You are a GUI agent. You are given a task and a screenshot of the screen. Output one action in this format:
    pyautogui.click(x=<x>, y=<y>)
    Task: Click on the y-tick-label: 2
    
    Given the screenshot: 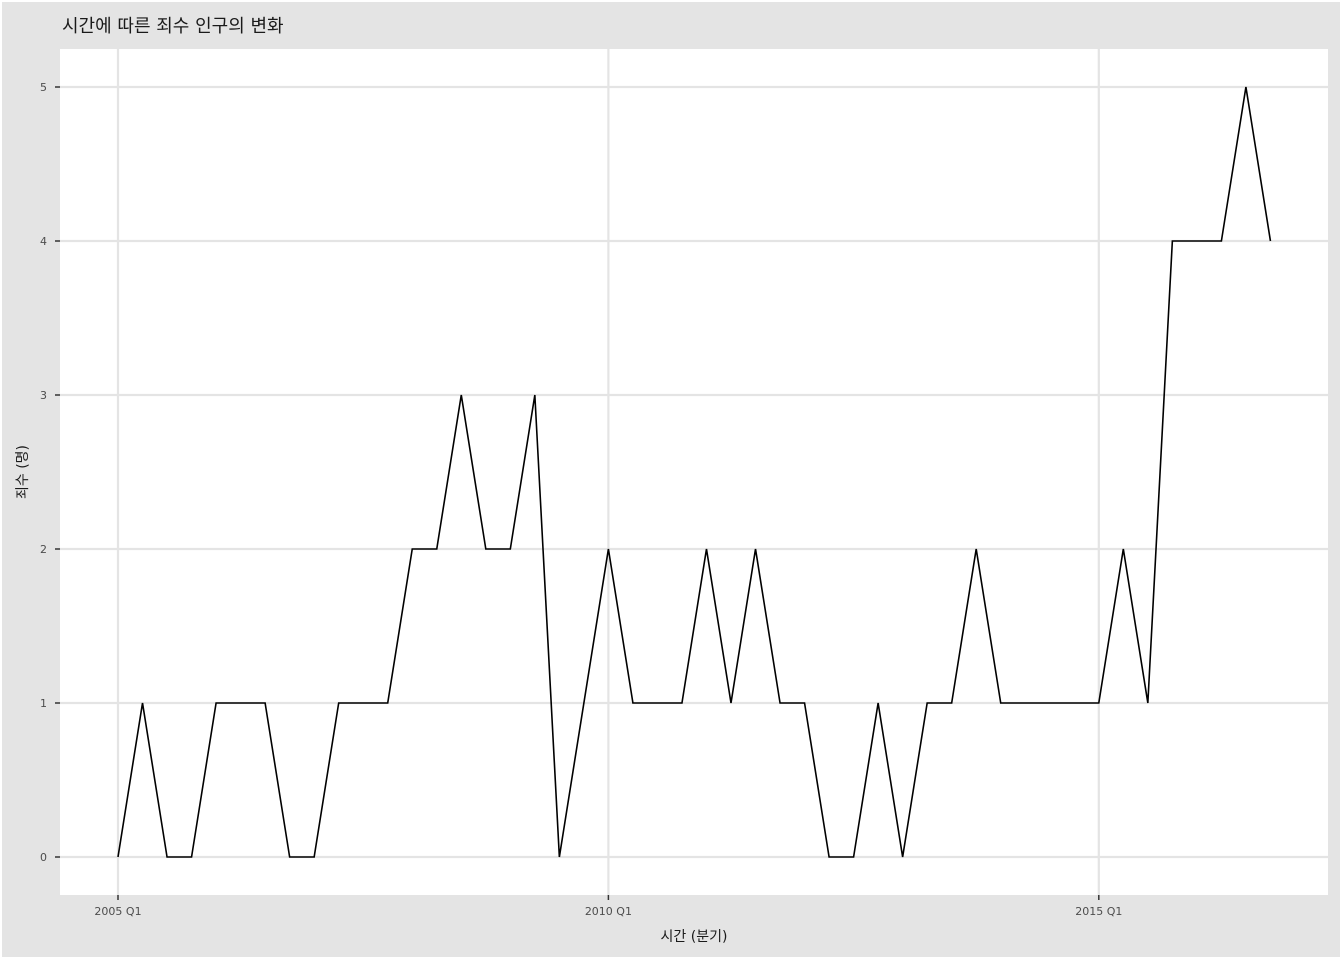 What is the action you would take?
    pyautogui.click(x=43, y=549)
    